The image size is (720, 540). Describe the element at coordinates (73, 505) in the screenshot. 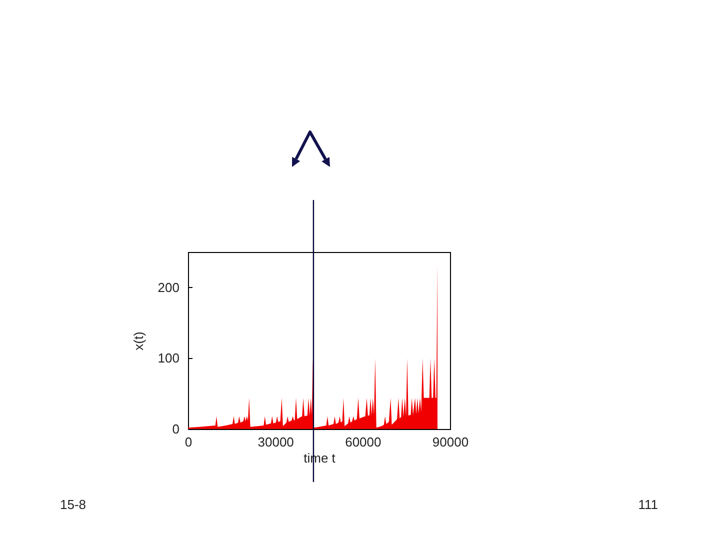

I see `text: 15-8` at that location.